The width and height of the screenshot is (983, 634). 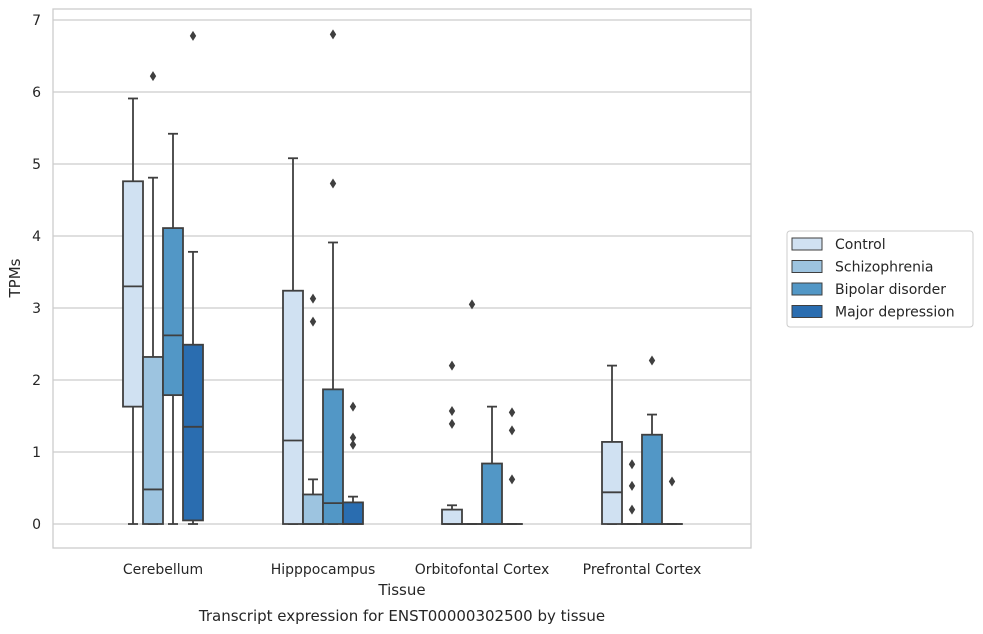 I want to click on x-tick-label: Hipppocampus, so click(x=323, y=570).